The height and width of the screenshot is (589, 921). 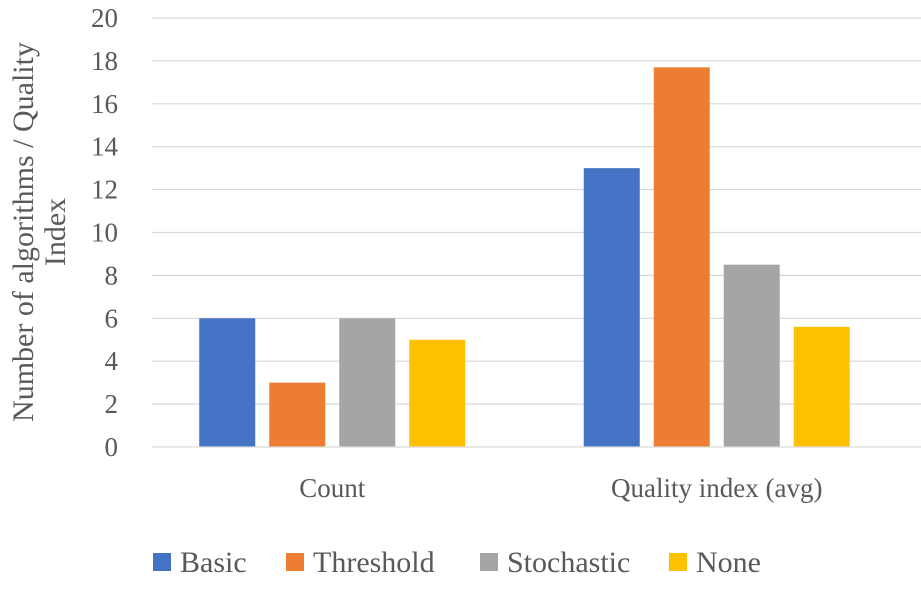 I want to click on legend-label-none: None, so click(x=728, y=562).